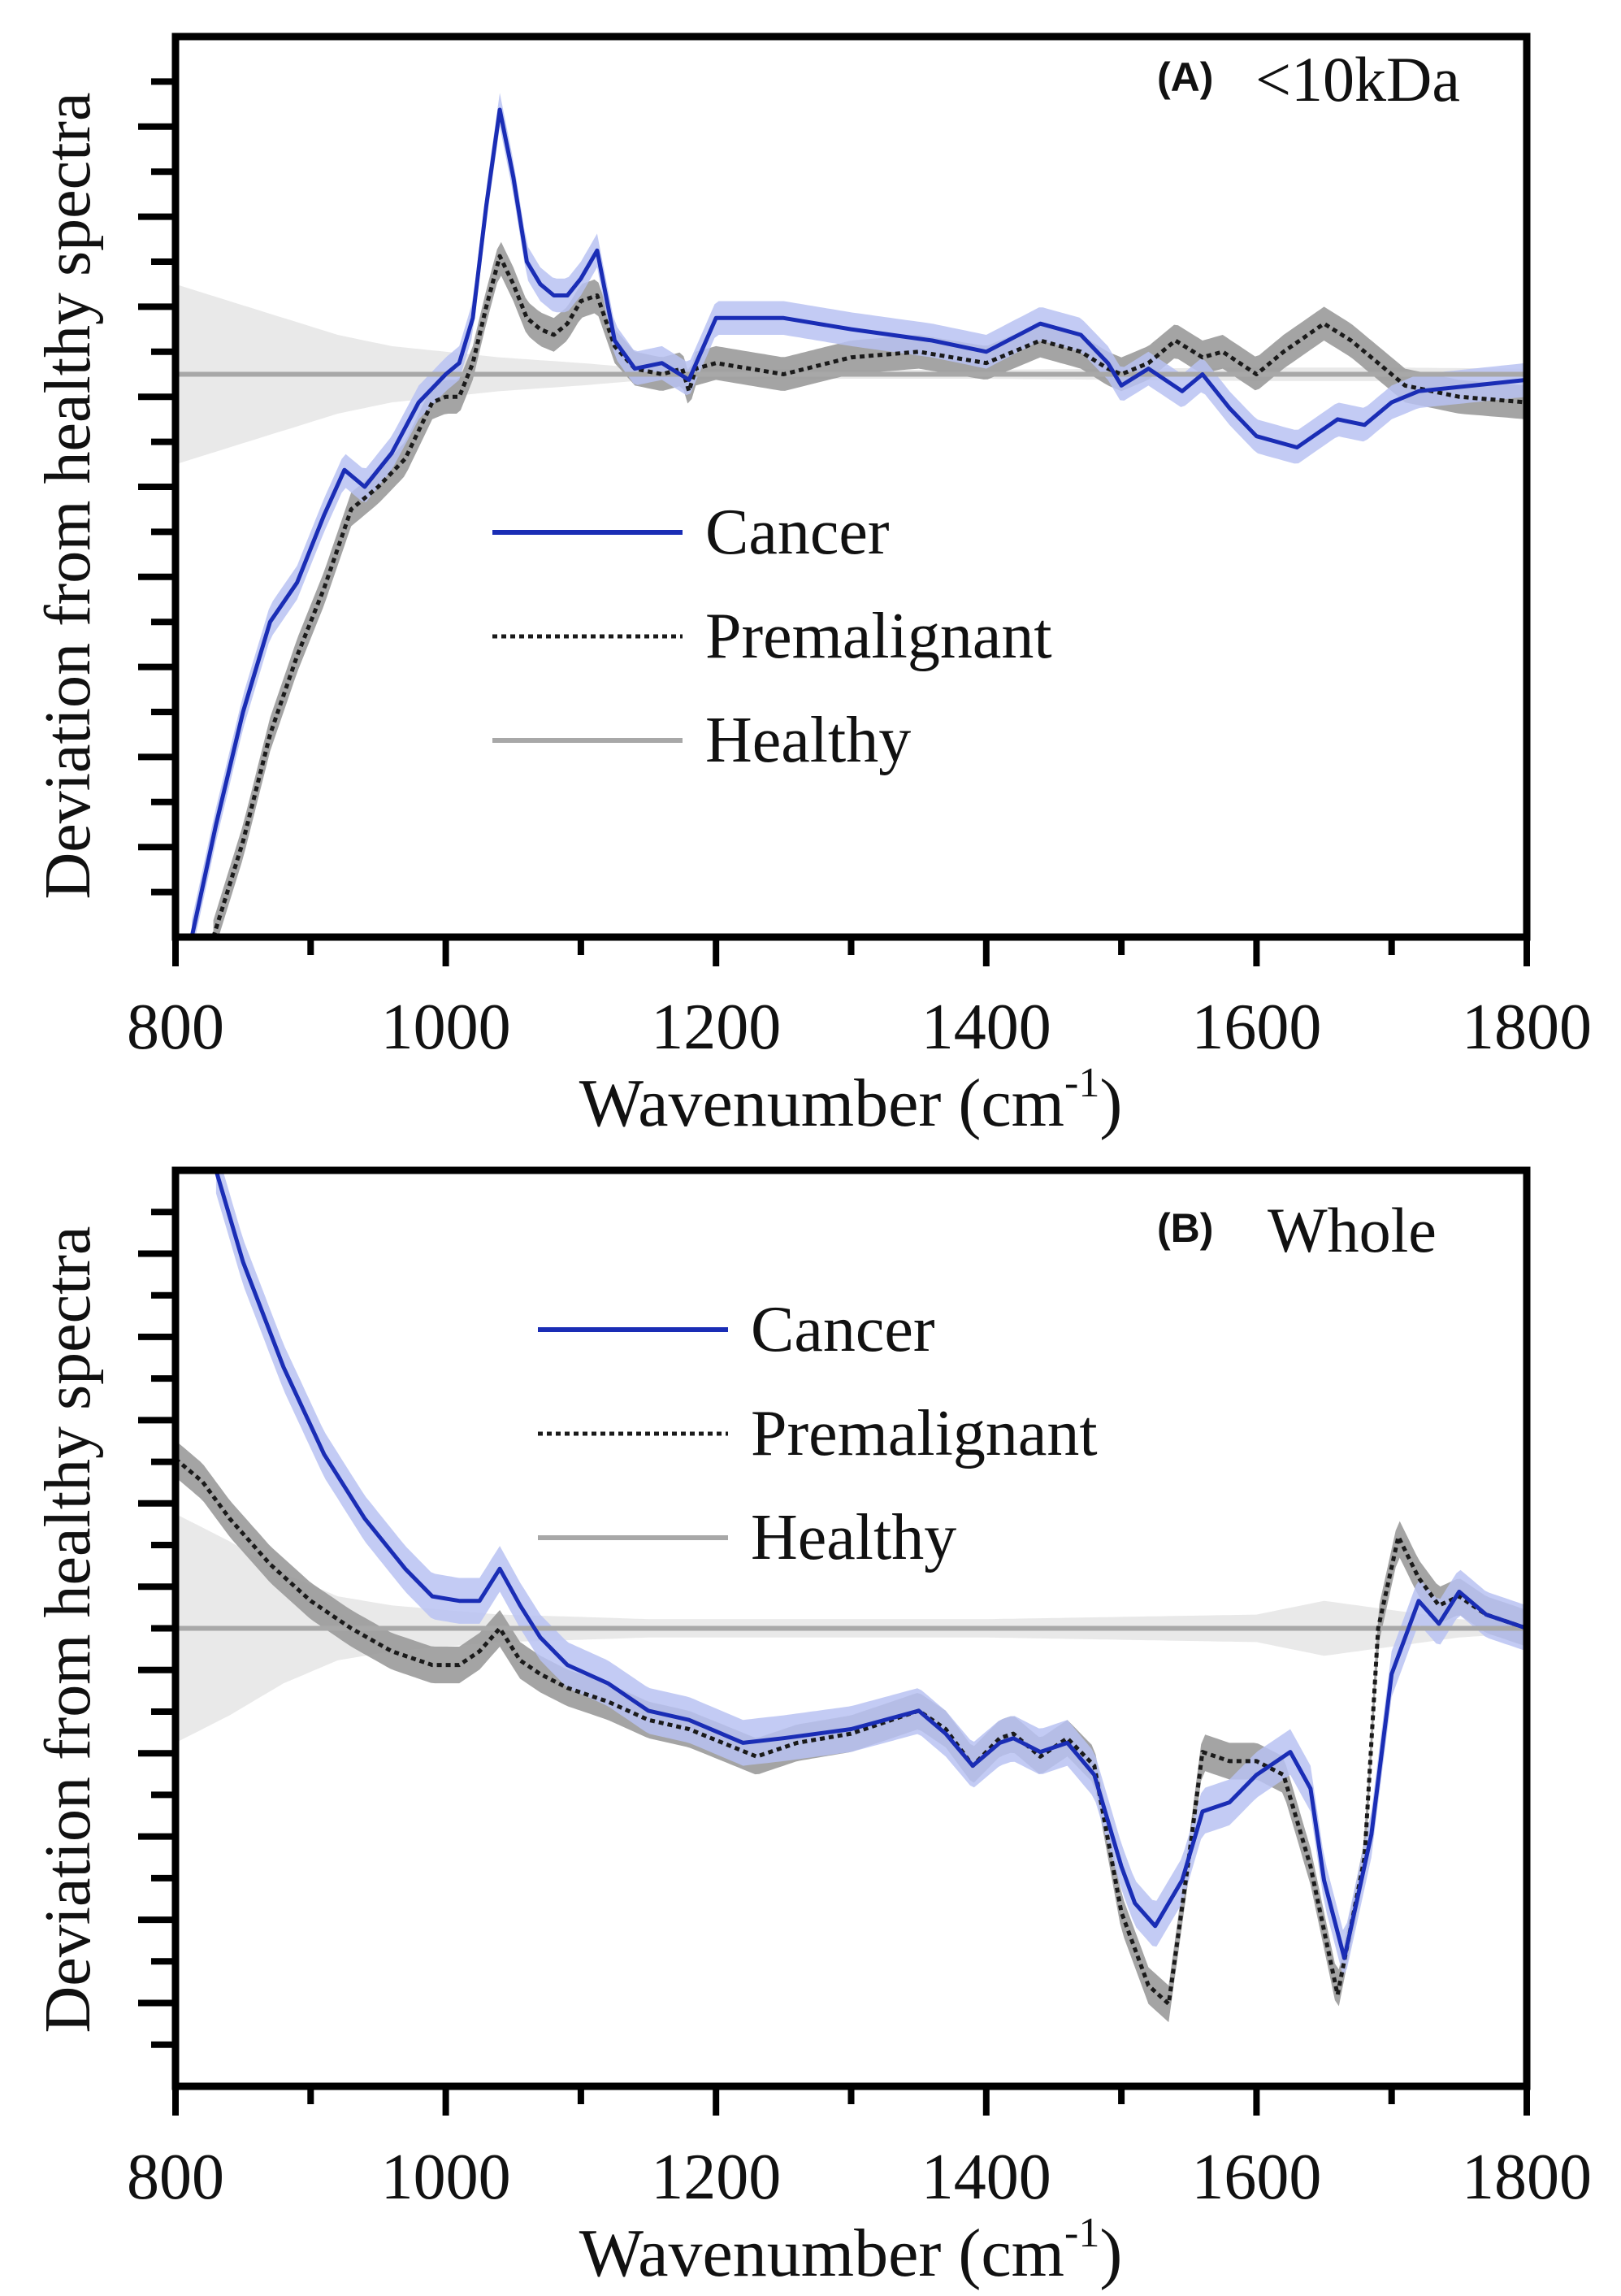 The width and height of the screenshot is (1621, 2296). Describe the element at coordinates (1352, 1230) in the screenshot. I see `panel-b-title: Whole` at that location.